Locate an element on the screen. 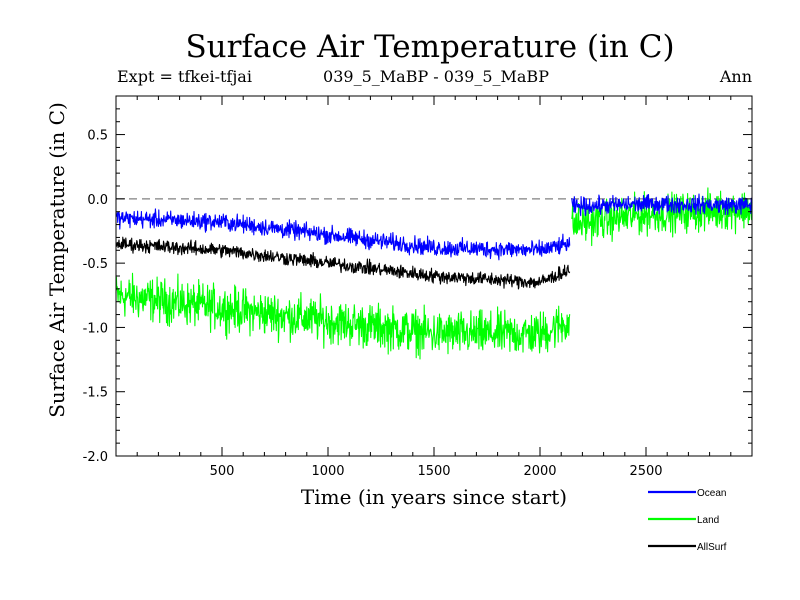  y-tick-label: -1.5 is located at coordinates (95, 393).